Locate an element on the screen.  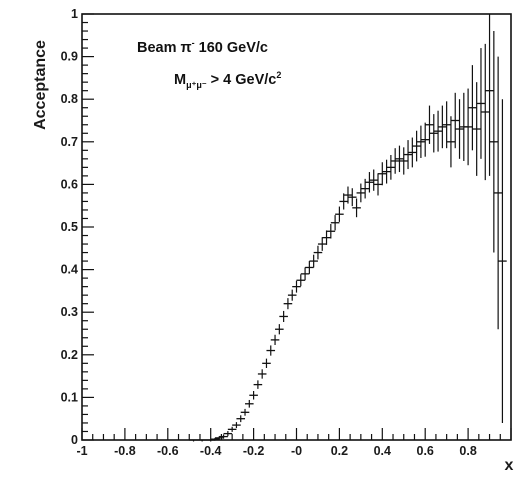
y-tick-label: 0.2 is located at coordinates (69, 355).